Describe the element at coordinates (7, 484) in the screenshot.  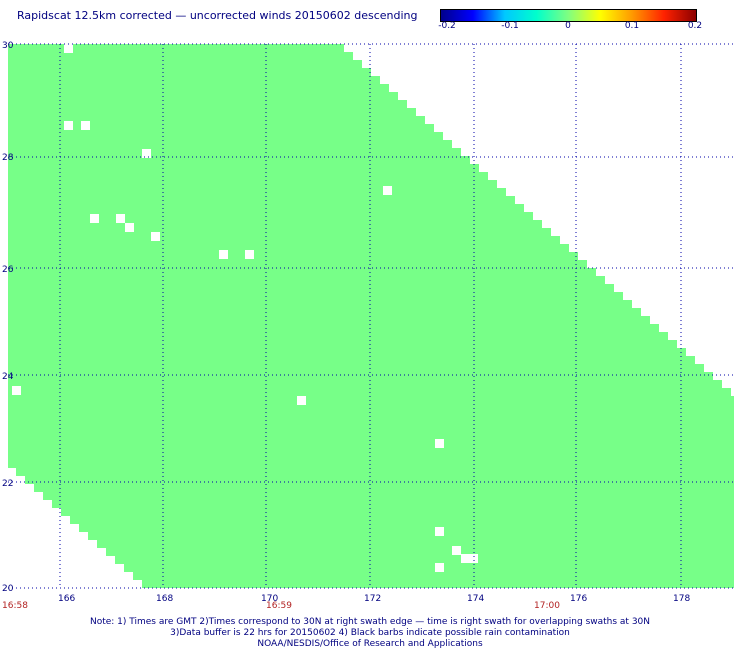
I see `lat-tick-label: 22` at that location.